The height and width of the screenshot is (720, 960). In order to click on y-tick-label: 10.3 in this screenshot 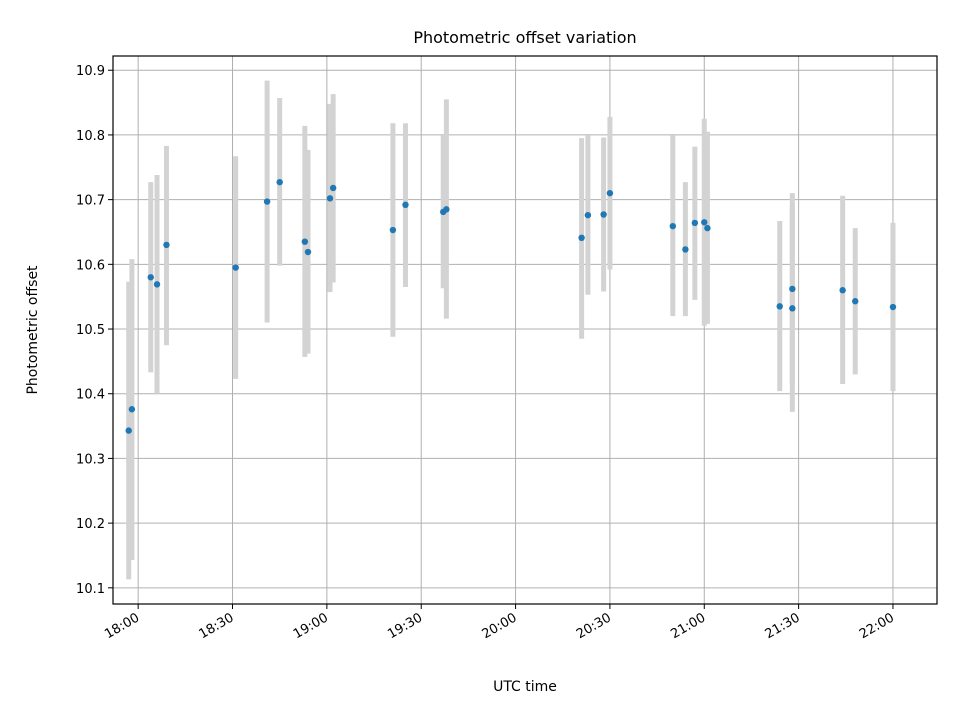, I will do `click(90, 459)`.